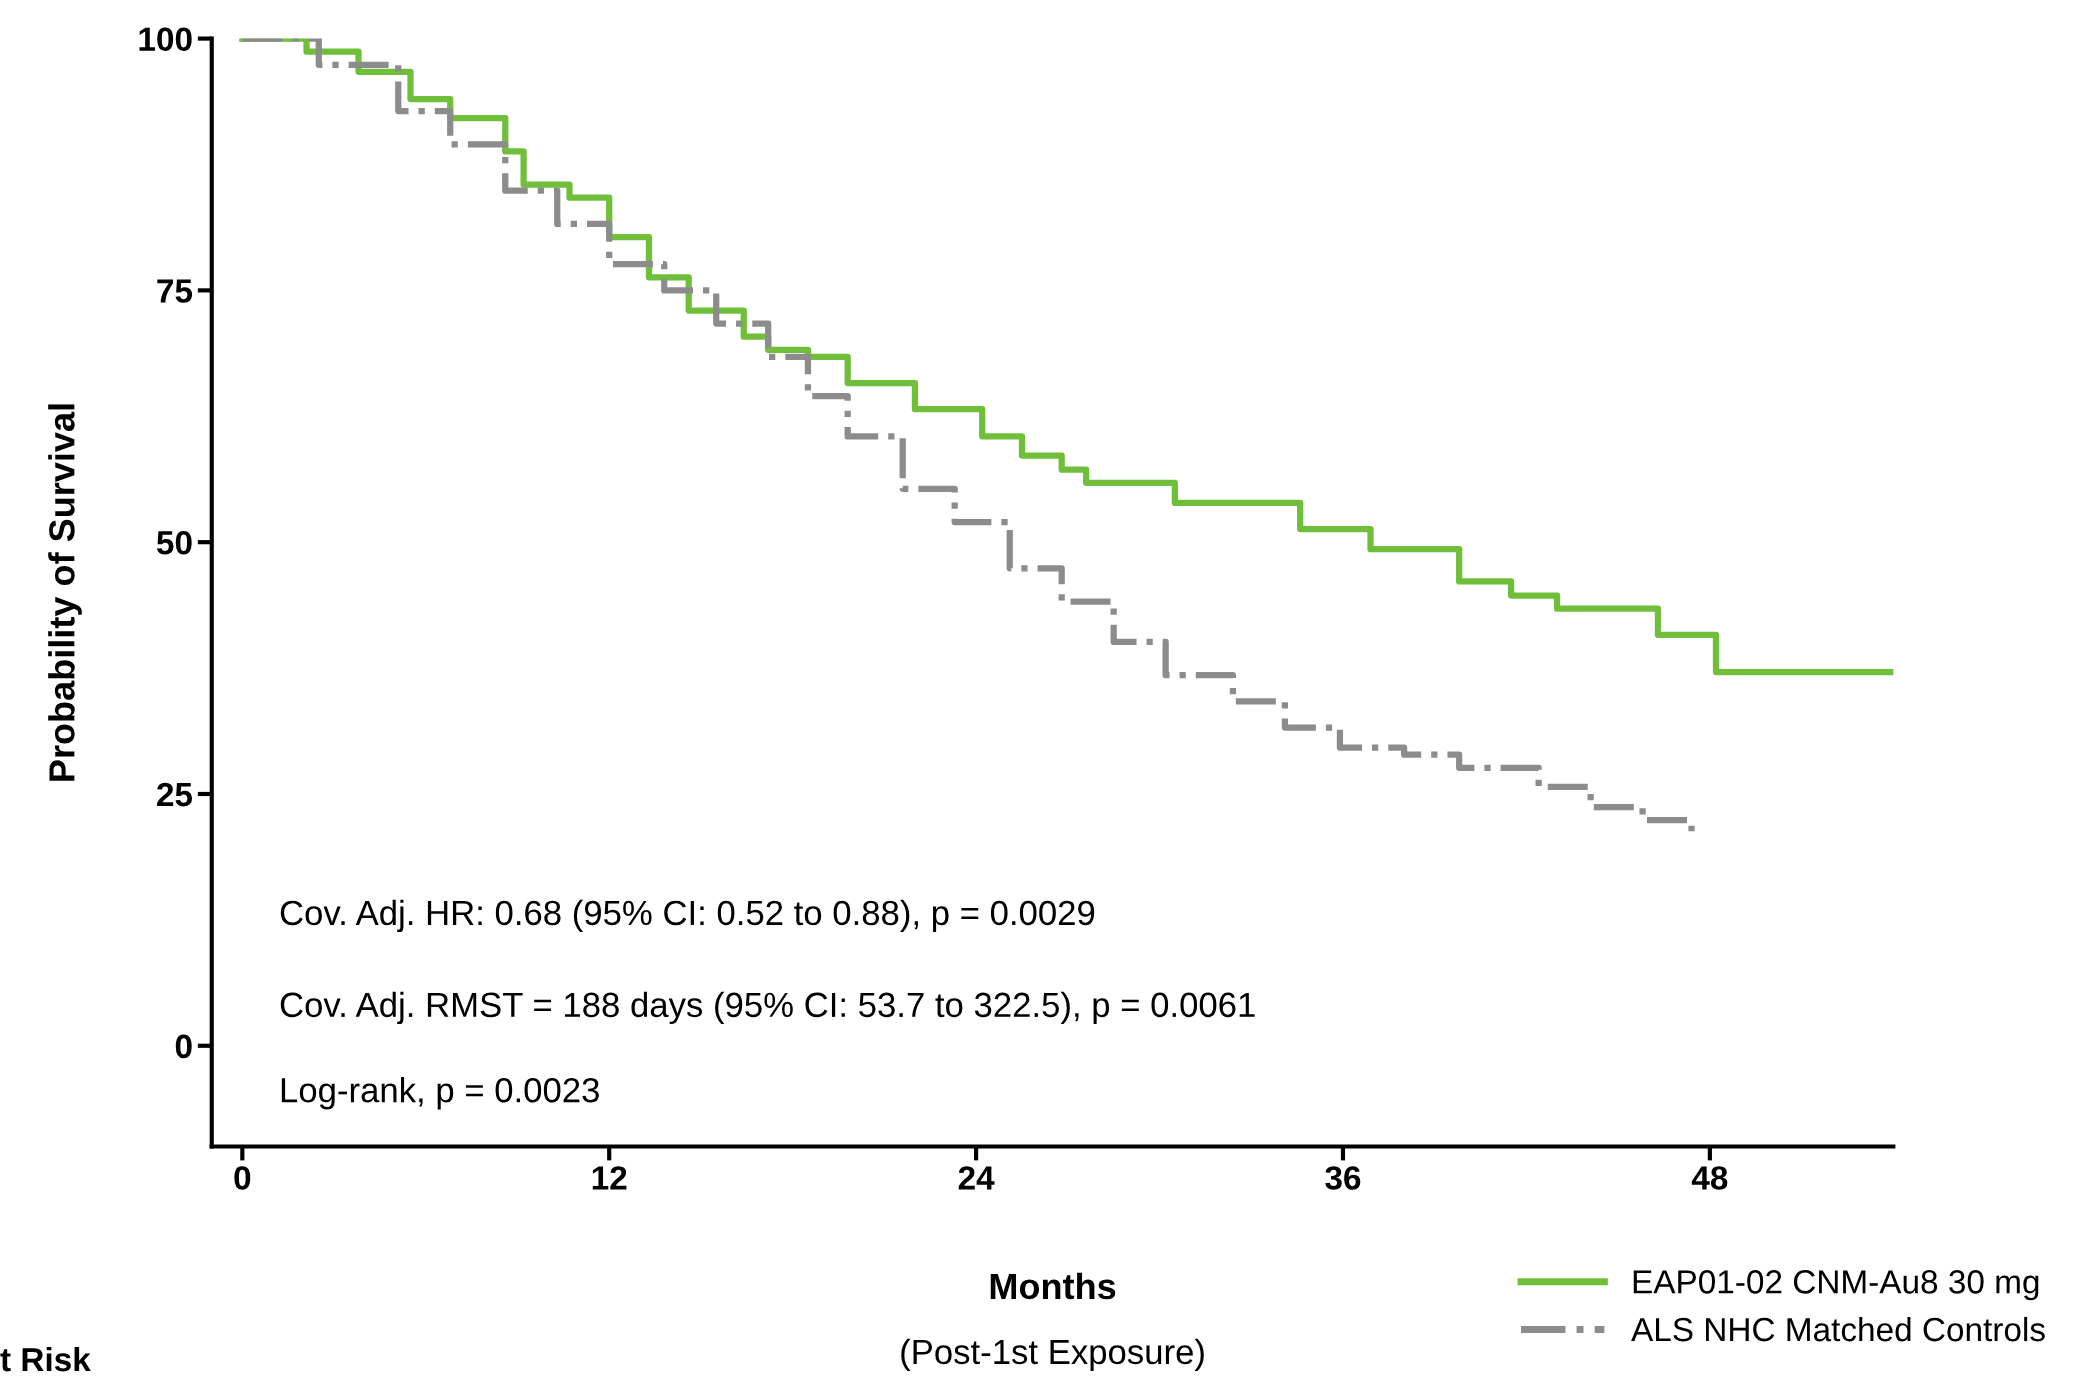  I want to click on legend-label: EAP01-02 CNM-Au8 30 mg, so click(1836, 1285).